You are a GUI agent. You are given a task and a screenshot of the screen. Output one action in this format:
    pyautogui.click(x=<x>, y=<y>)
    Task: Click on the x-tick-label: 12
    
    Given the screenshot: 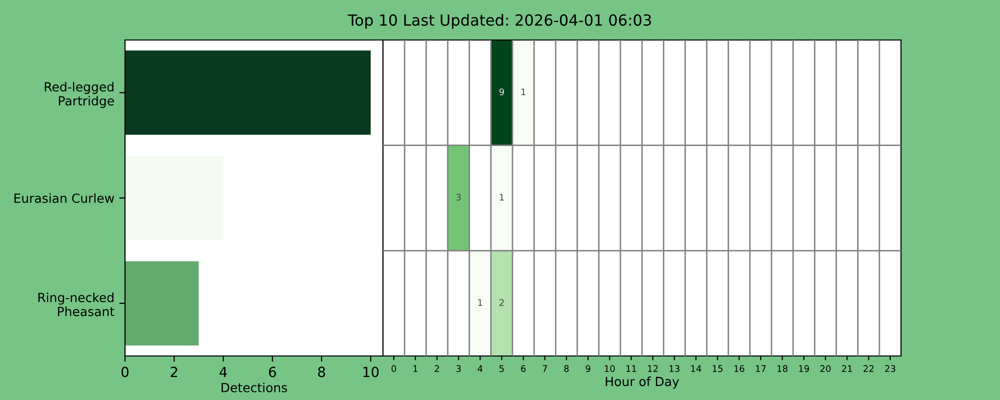 What is the action you would take?
    pyautogui.click(x=653, y=368)
    